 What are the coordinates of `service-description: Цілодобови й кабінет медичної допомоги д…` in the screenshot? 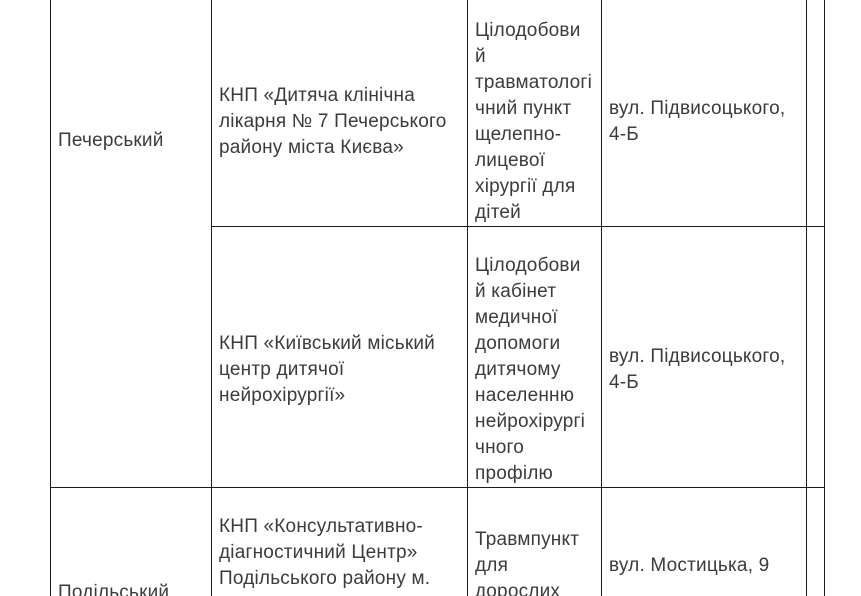 It's located at (530, 369).